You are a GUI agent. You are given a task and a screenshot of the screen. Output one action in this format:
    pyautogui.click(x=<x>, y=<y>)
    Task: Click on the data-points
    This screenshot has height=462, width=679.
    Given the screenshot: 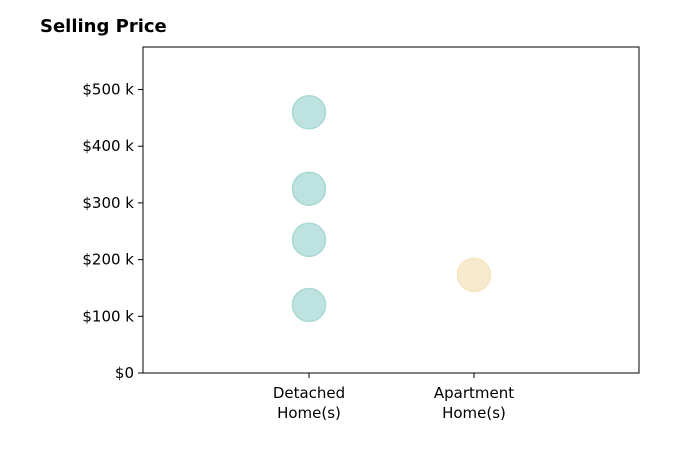 What is the action you would take?
    pyautogui.click(x=391, y=208)
    